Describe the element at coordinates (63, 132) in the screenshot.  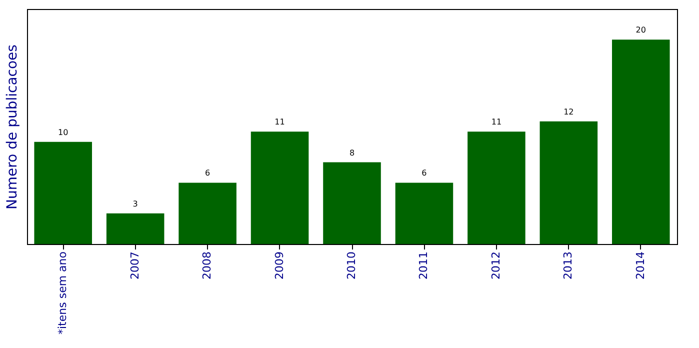
I see `data-label: 10` at that location.